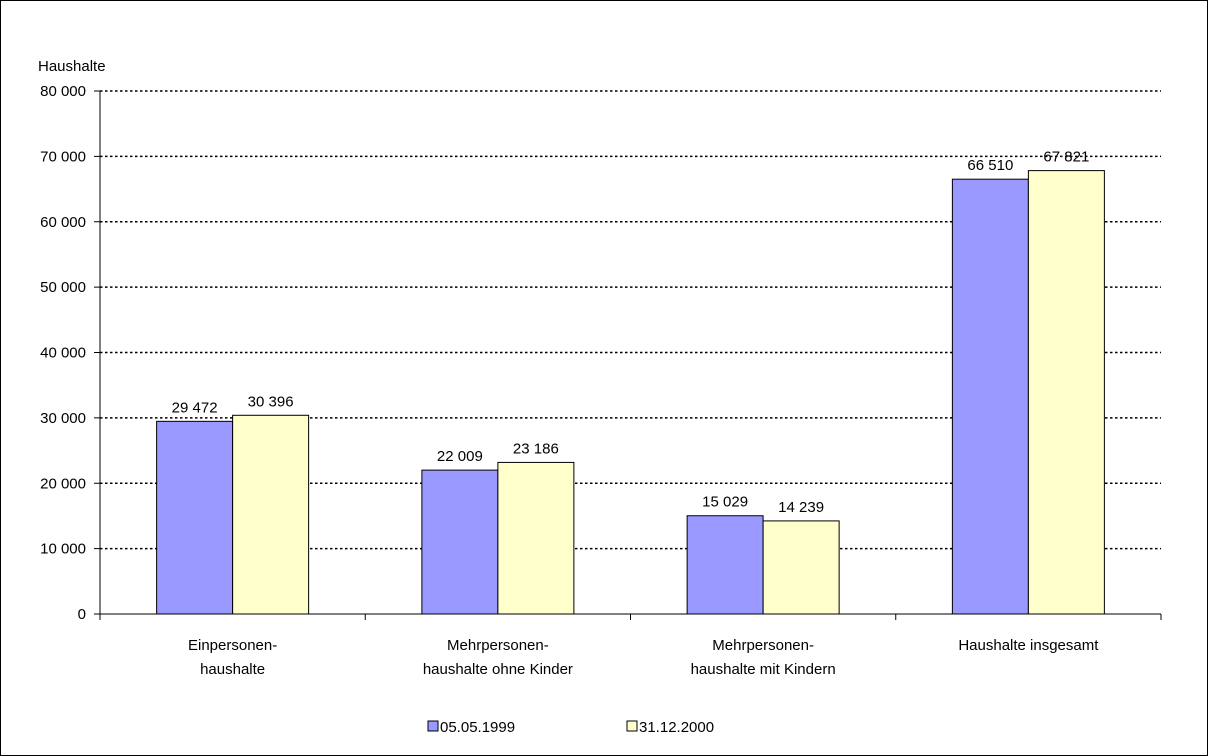 This screenshot has height=756, width=1208. What do you see at coordinates (63, 287) in the screenshot?
I see `y-tick-label: 50 000` at bounding box center [63, 287].